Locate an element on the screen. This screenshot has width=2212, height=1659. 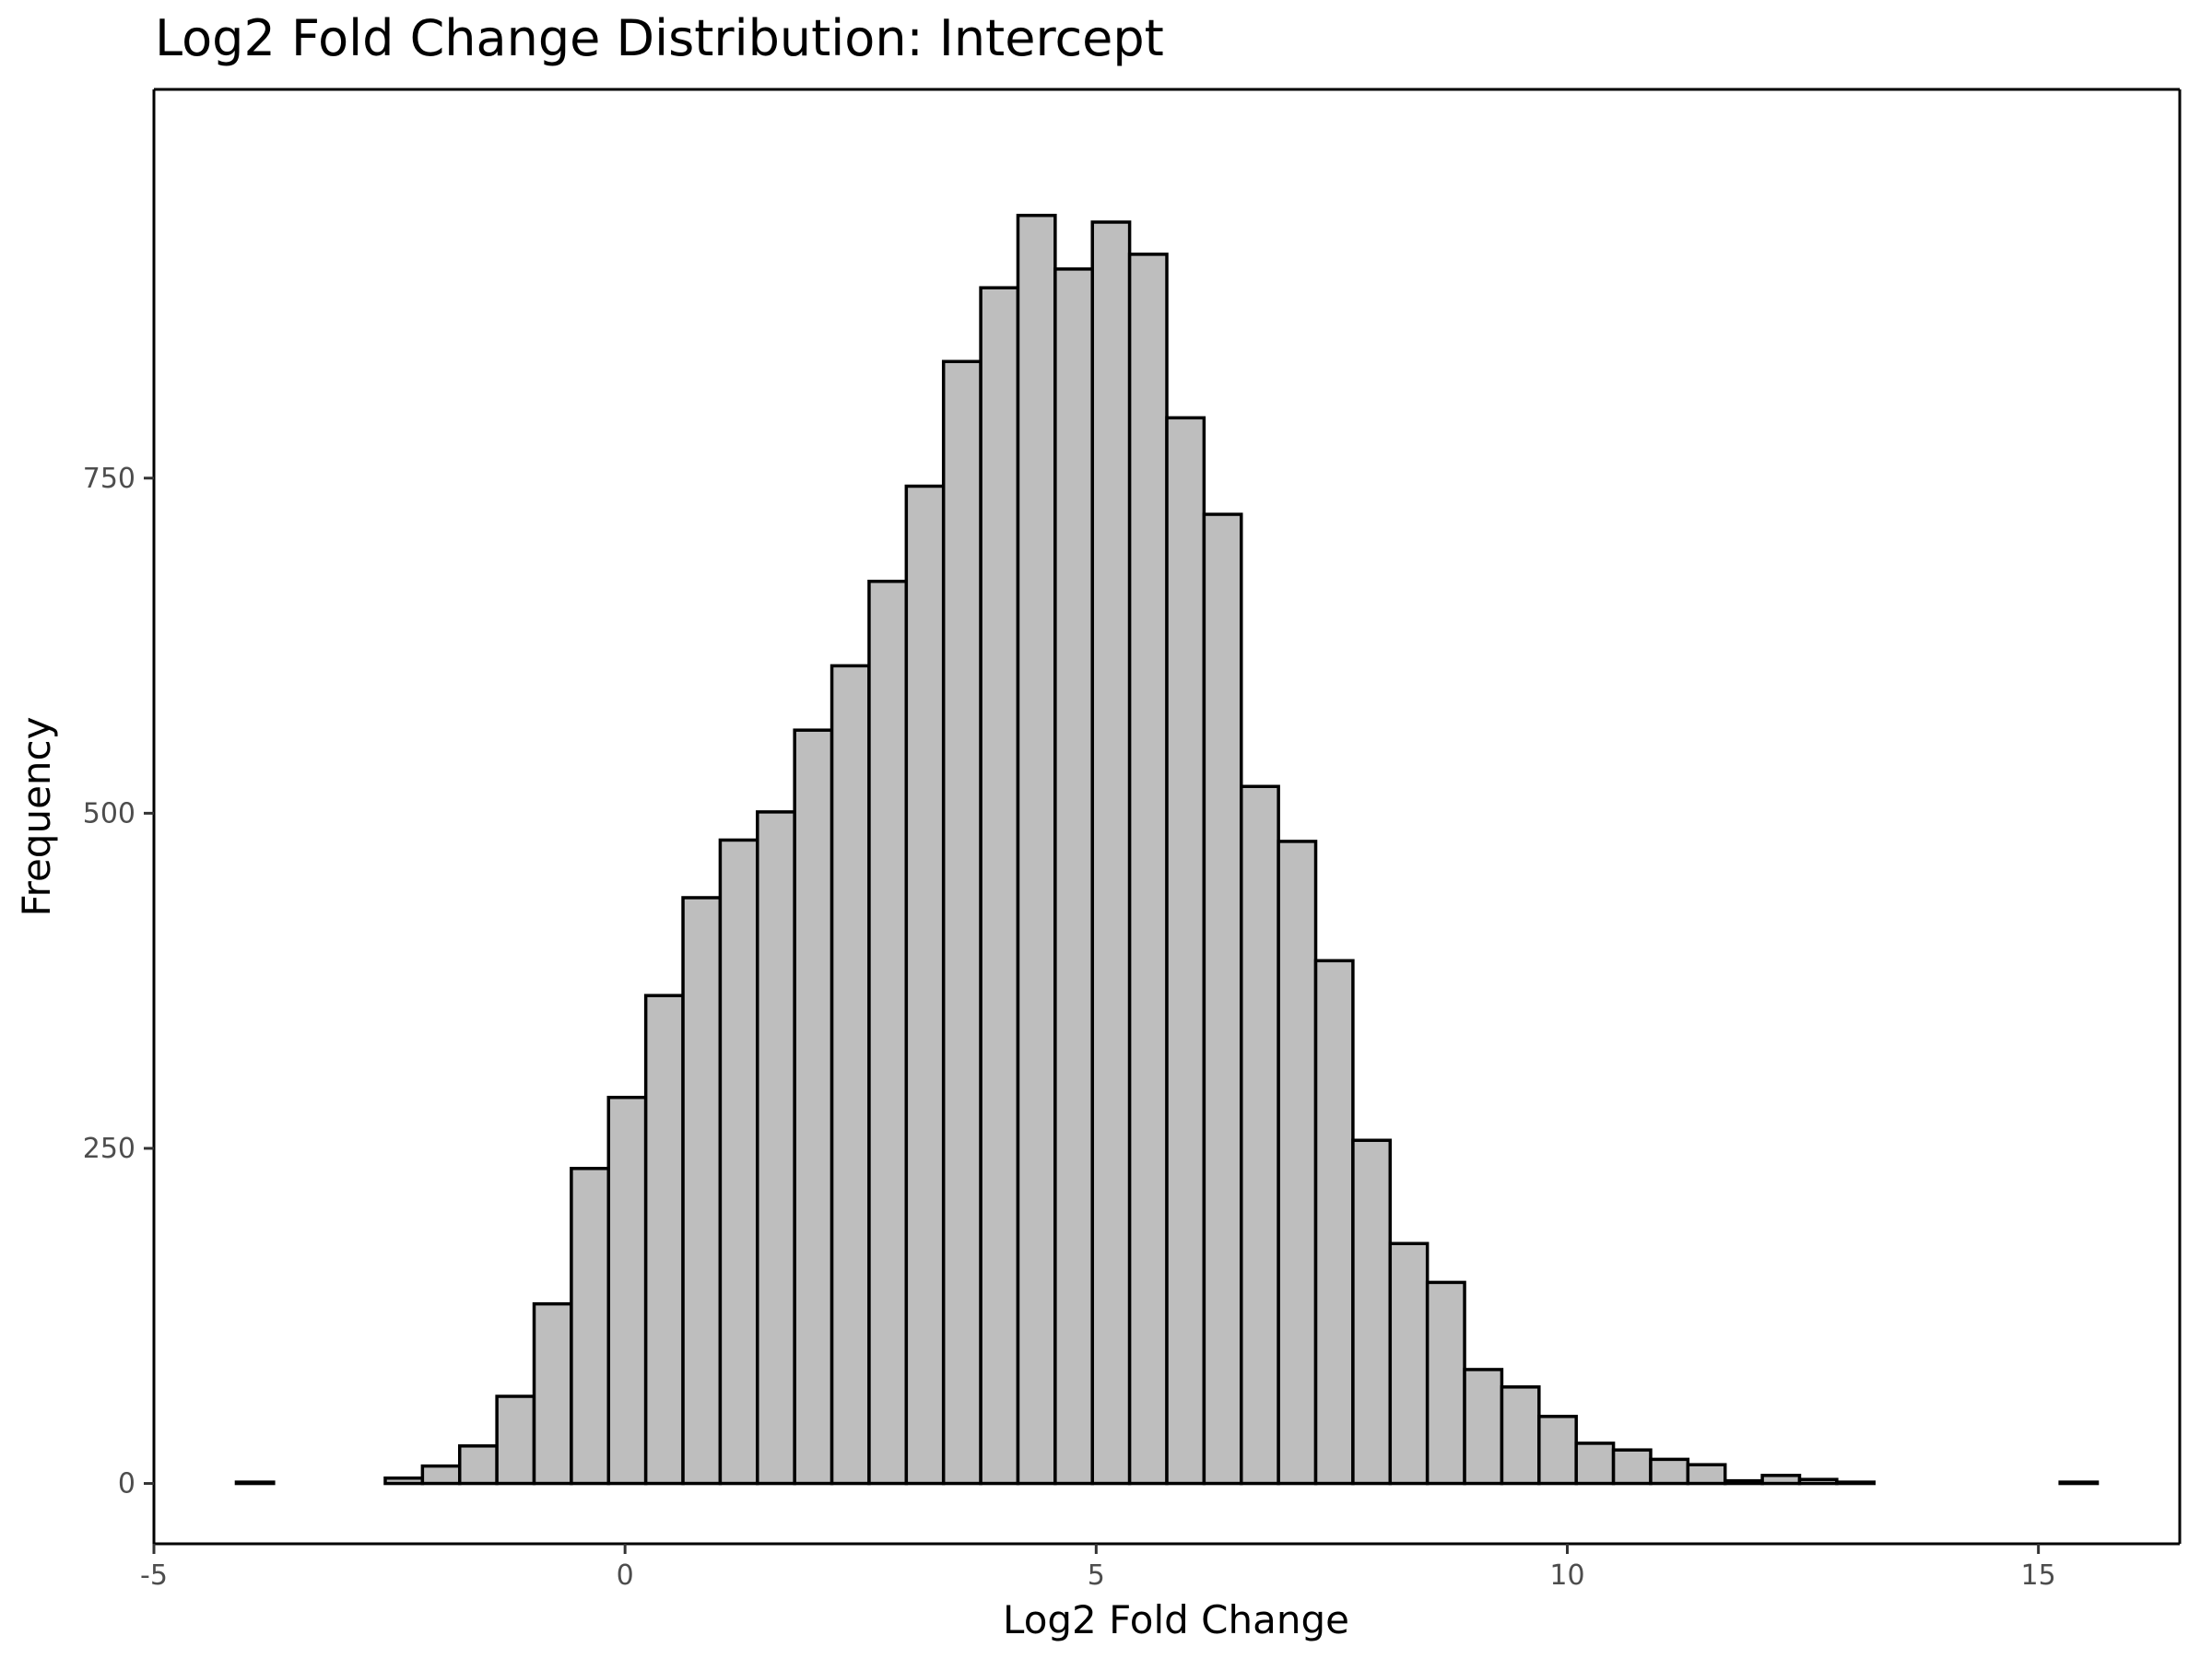
x-tick-label: 15 is located at coordinates (2038, 1575).